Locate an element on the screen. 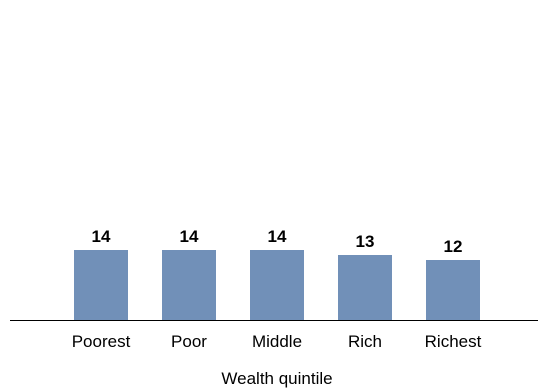 This screenshot has height=388, width=538. data-label-rich: 13 is located at coordinates (365, 241).